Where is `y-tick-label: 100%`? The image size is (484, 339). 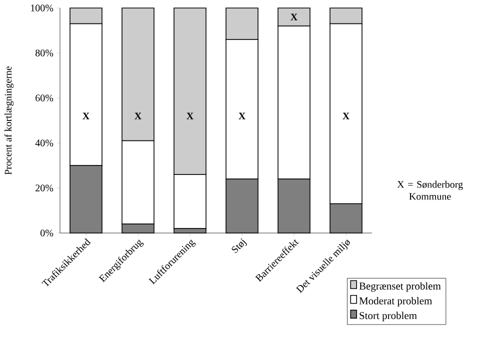 y-tick-label: 100% is located at coordinates (42, 8).